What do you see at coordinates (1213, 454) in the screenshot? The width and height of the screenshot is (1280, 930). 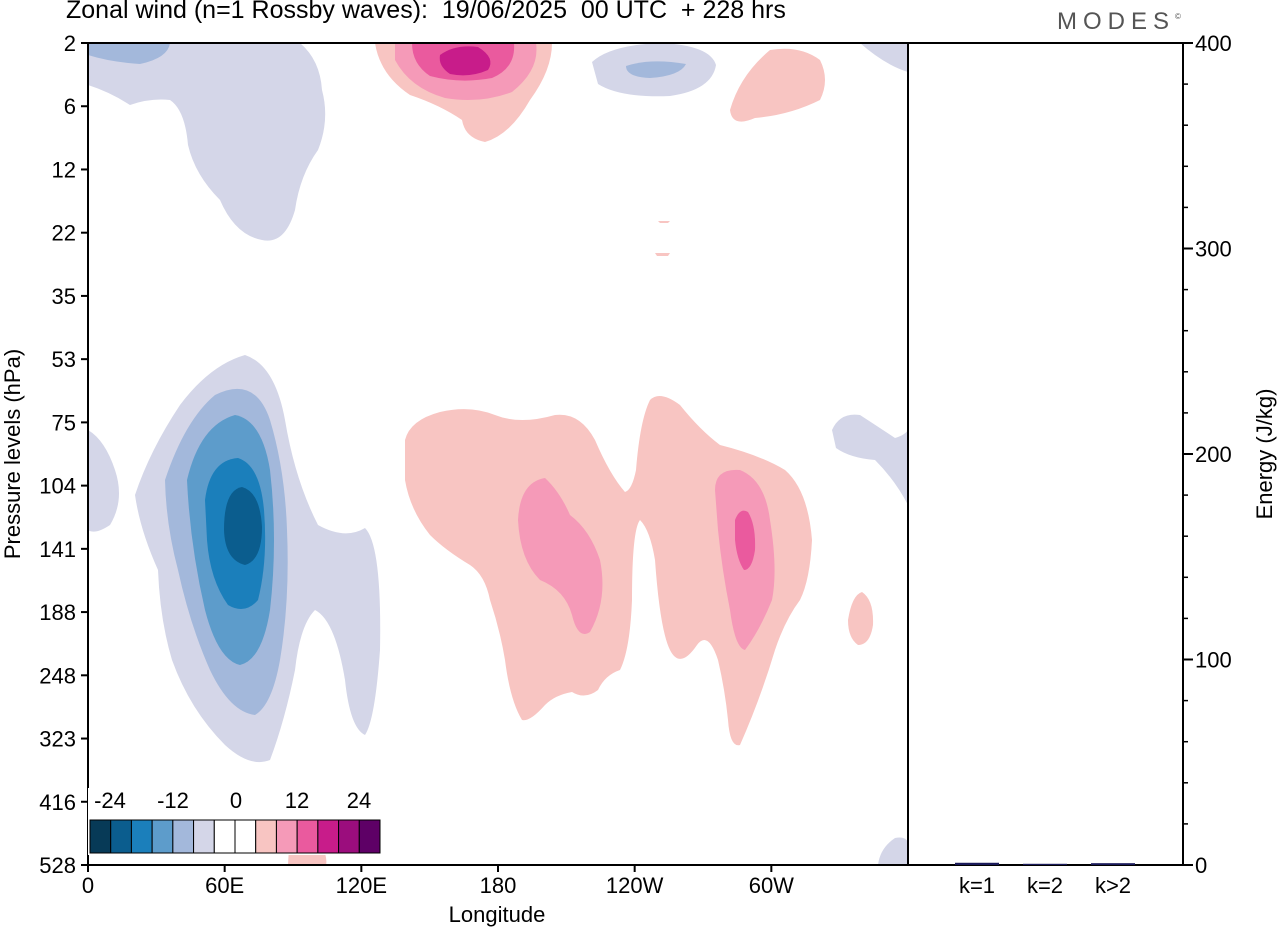 I see `energy-tick-label: 200` at bounding box center [1213, 454].